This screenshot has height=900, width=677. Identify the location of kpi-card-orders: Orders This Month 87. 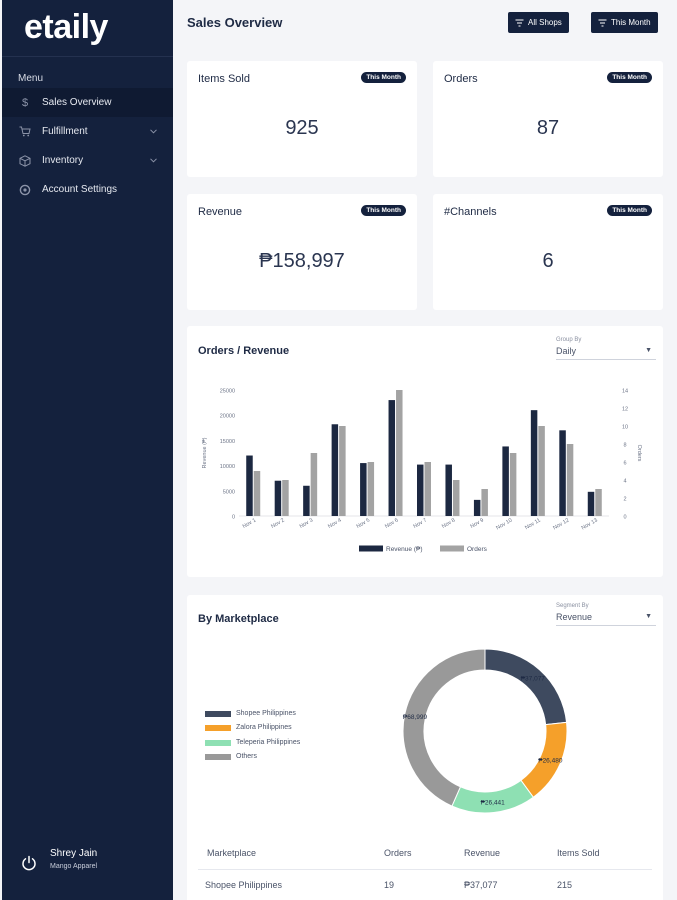
(548, 119).